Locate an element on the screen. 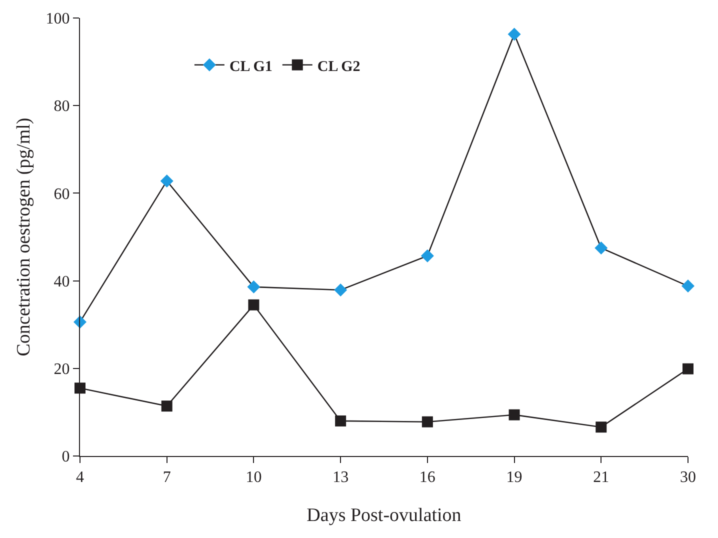 This screenshot has height=538, width=718. x-tick-label: 10 is located at coordinates (254, 477).